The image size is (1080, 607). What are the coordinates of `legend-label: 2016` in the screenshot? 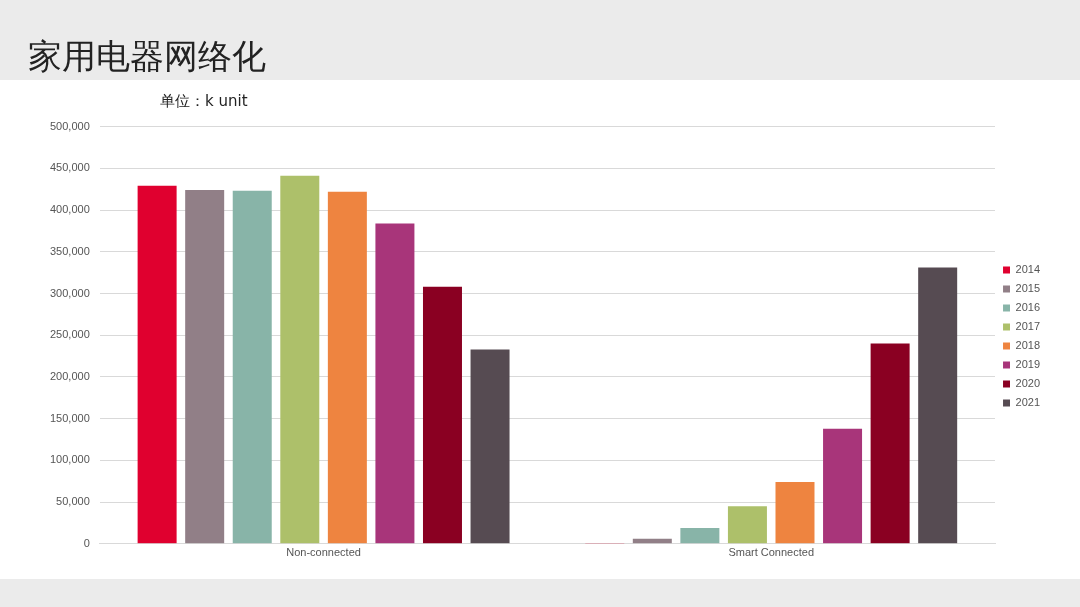 It's located at (1028, 307).